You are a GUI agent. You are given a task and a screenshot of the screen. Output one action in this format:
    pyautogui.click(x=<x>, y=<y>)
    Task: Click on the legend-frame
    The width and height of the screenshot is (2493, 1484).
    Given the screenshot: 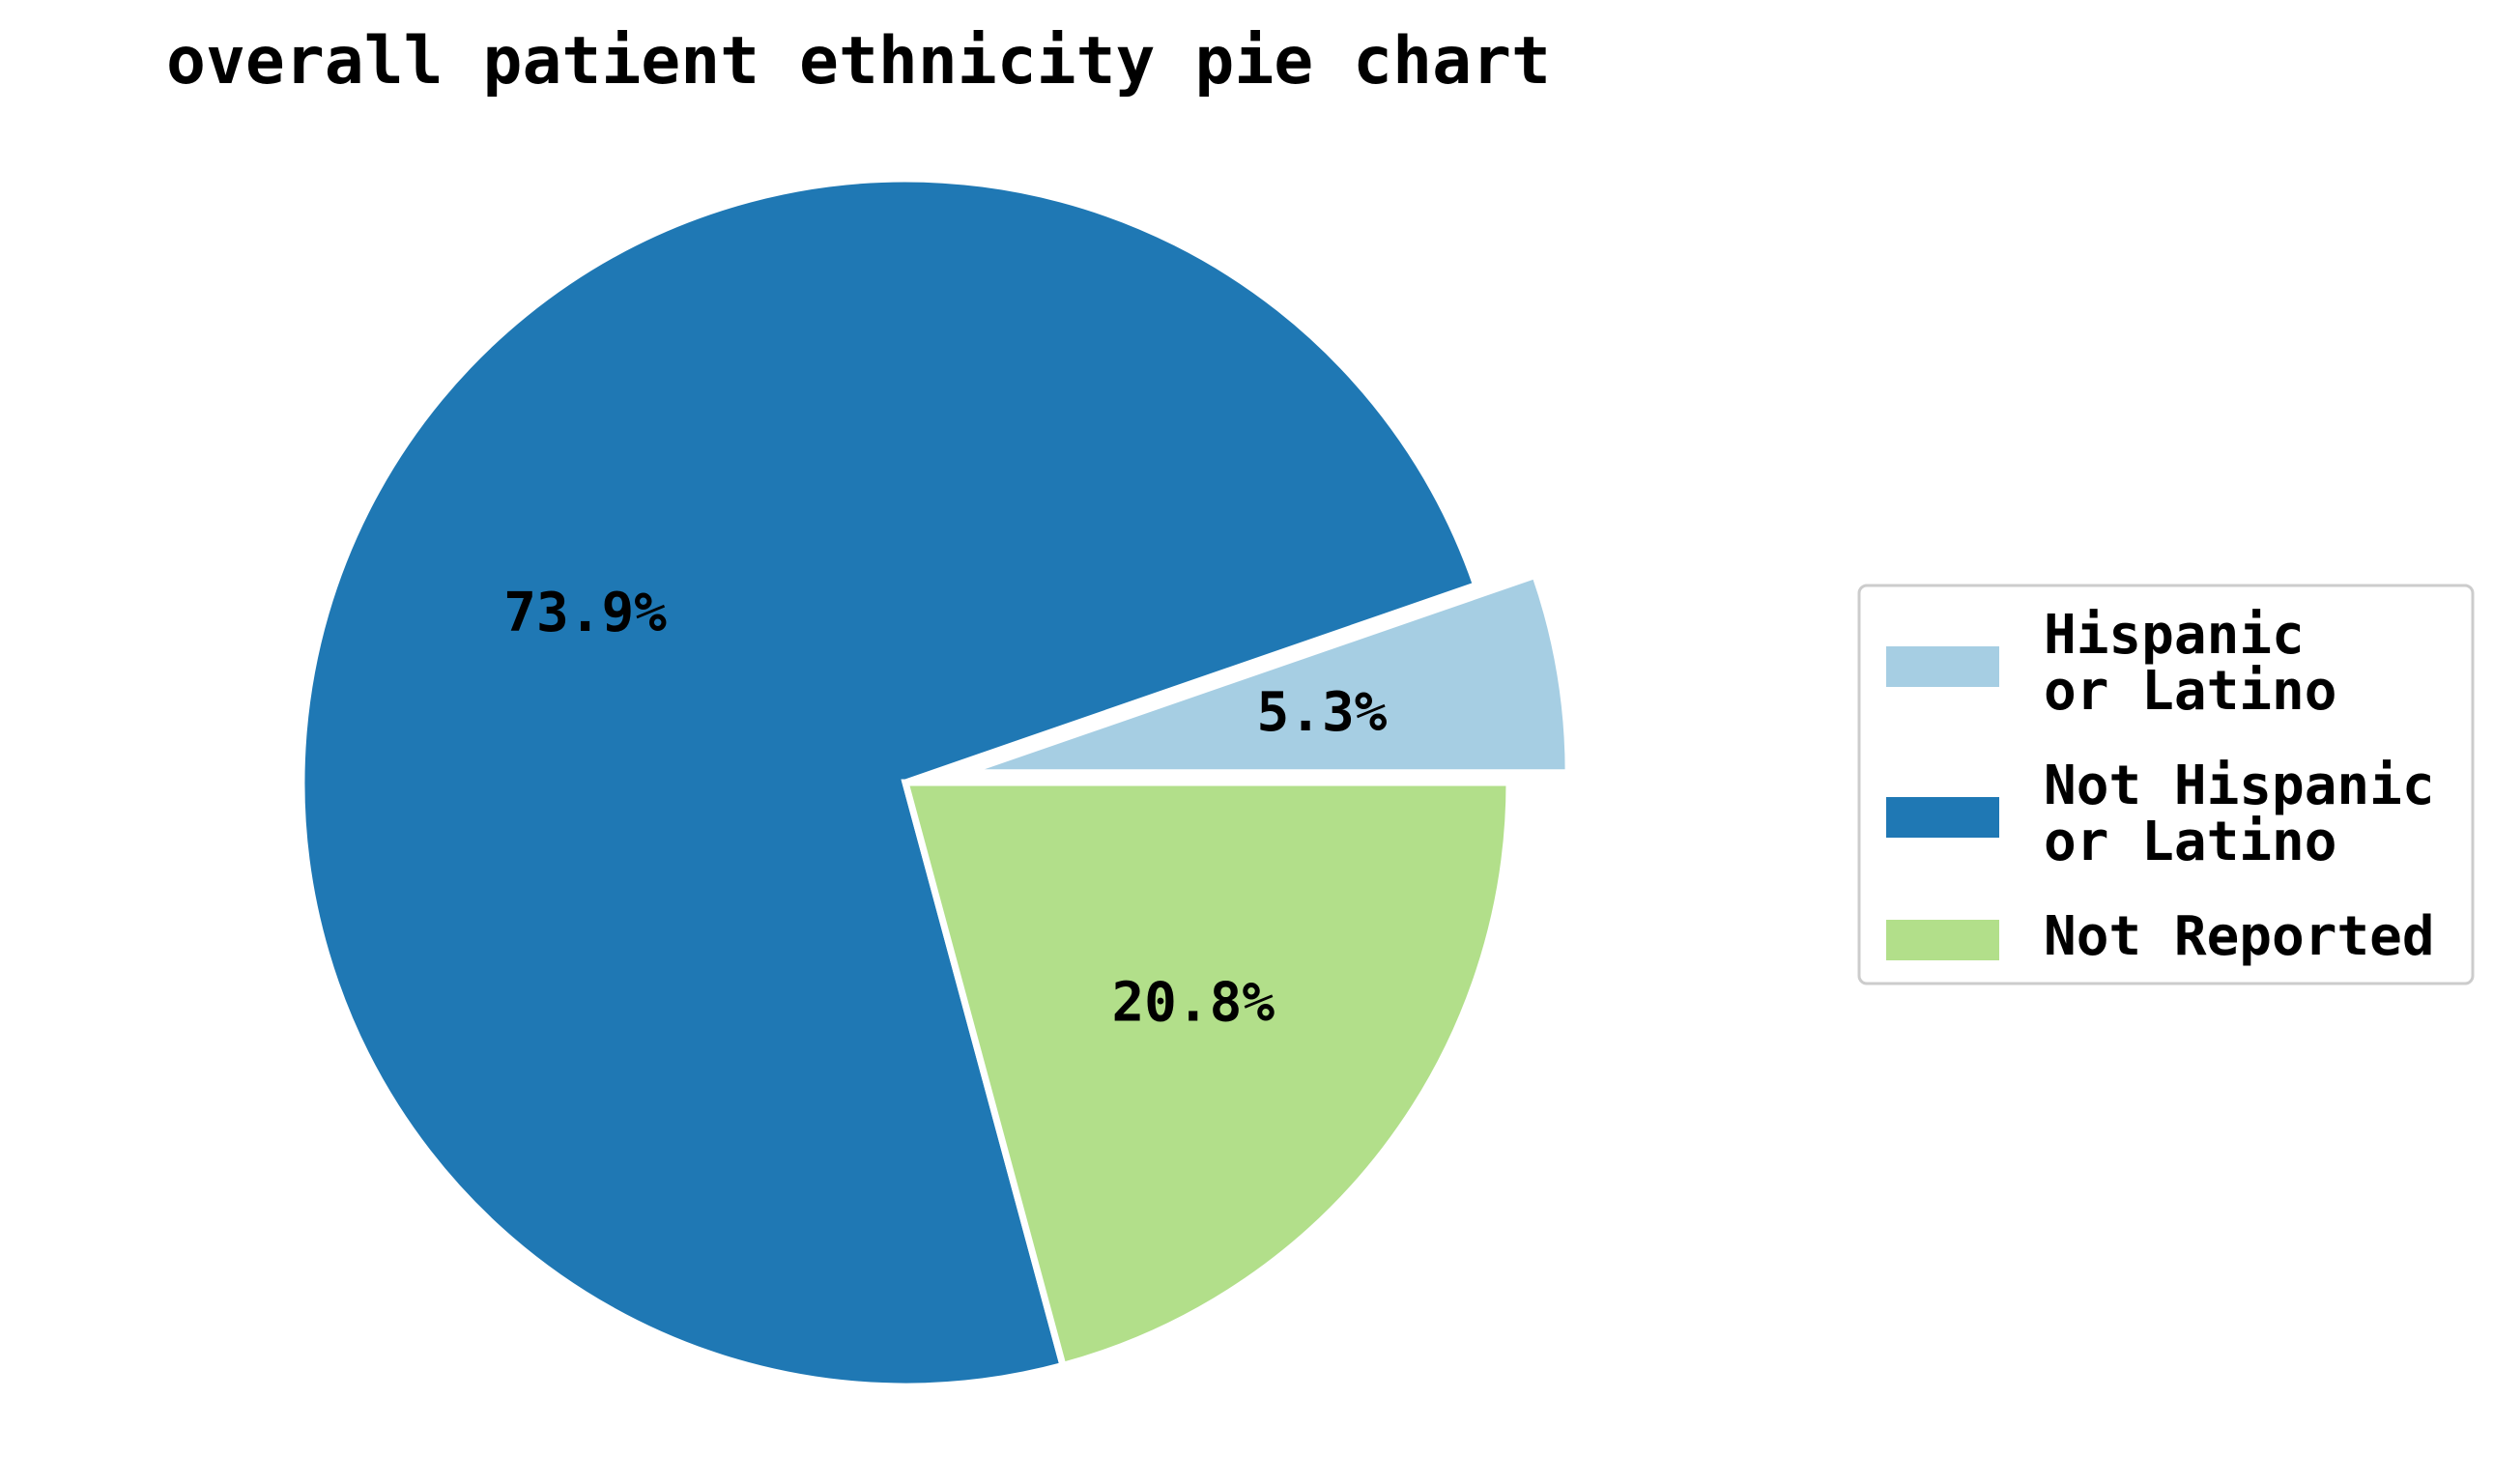 What is the action you would take?
    pyautogui.click(x=2166, y=785)
    